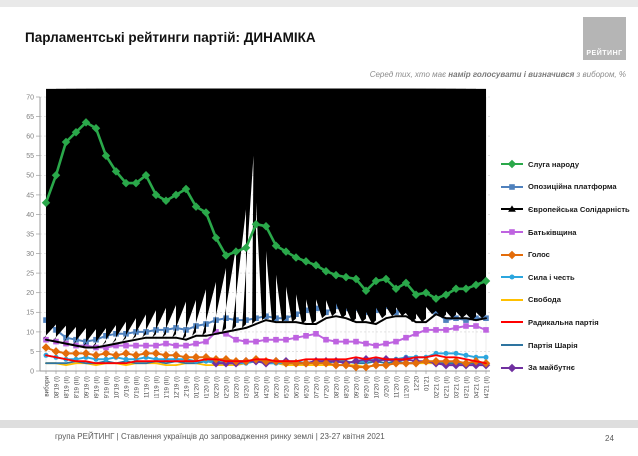 The height and width of the screenshot is (456, 638). I want to click on y-axis-label: 0, so click(32, 371).